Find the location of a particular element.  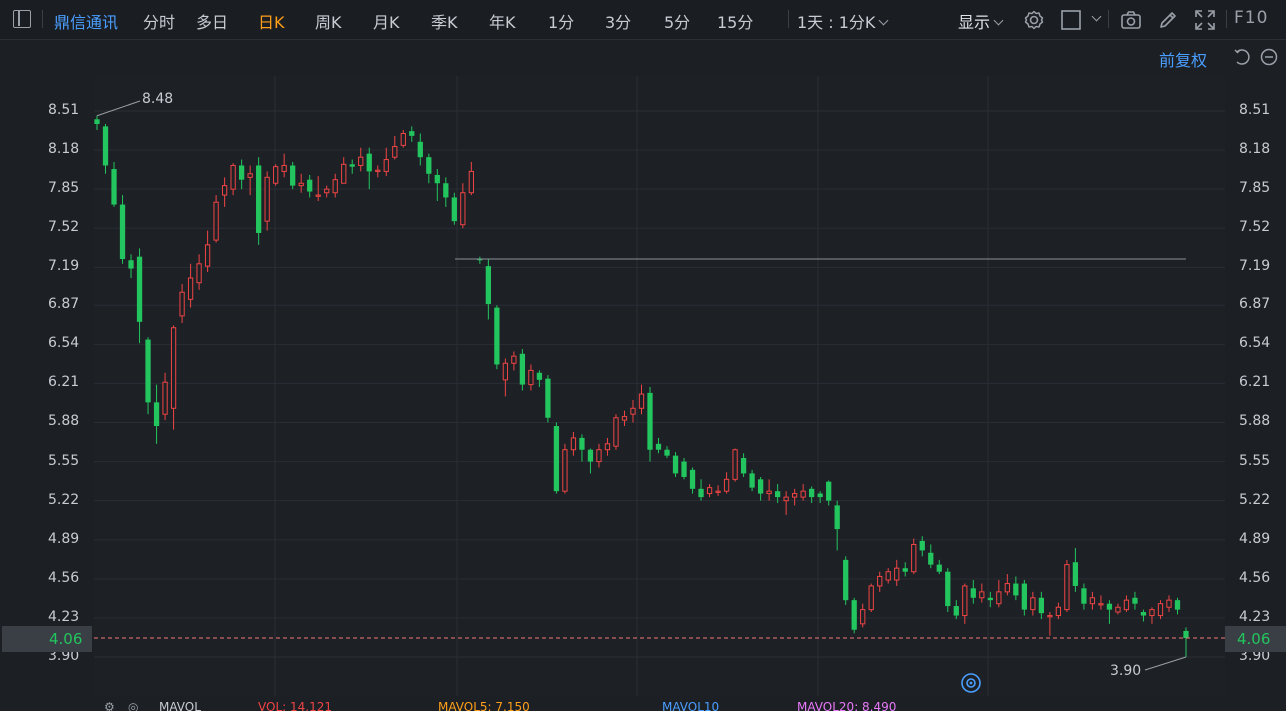

tab-6: 年K is located at coordinates (502, 22).